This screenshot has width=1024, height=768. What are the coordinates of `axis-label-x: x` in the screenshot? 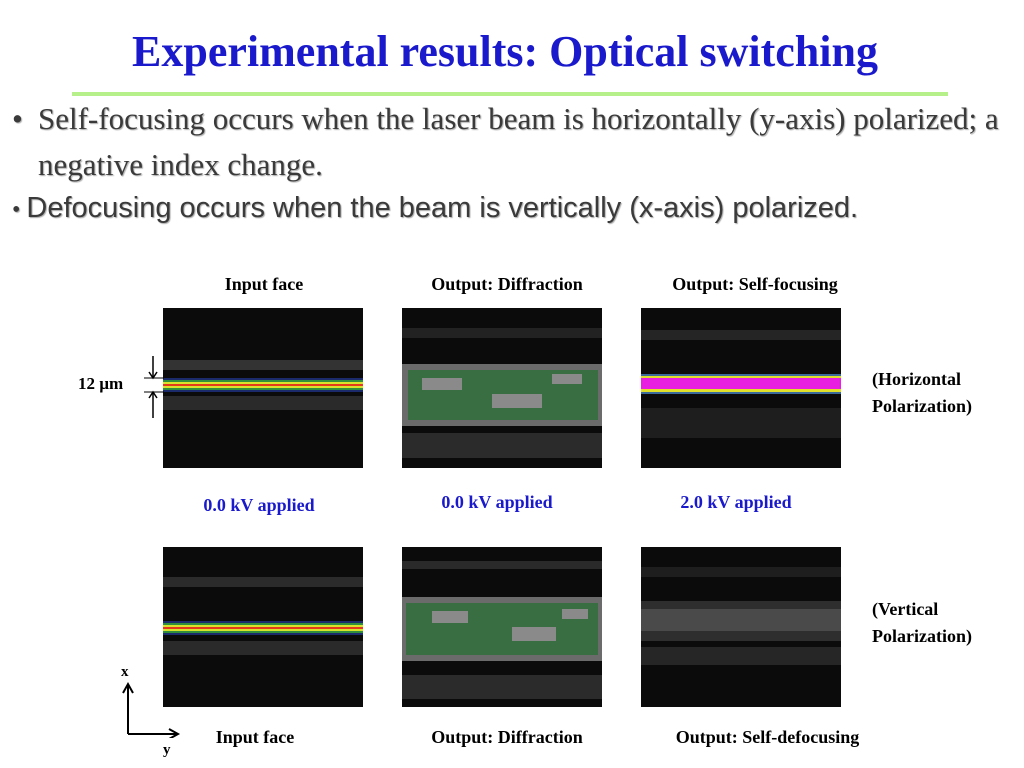 It's located at (125, 672).